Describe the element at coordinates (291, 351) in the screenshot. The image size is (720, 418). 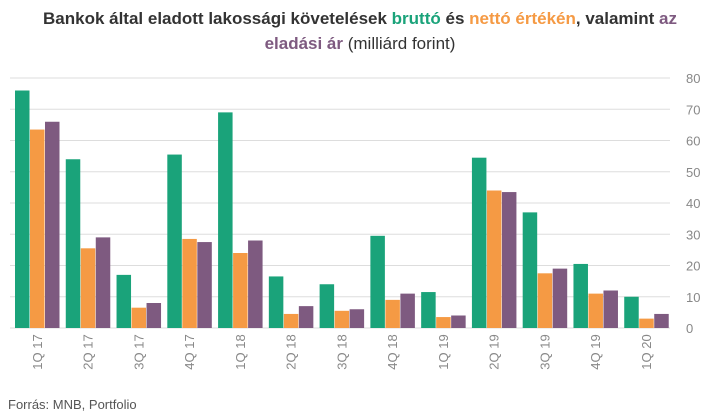
I see `x-tick-label: 2Q 18` at that location.